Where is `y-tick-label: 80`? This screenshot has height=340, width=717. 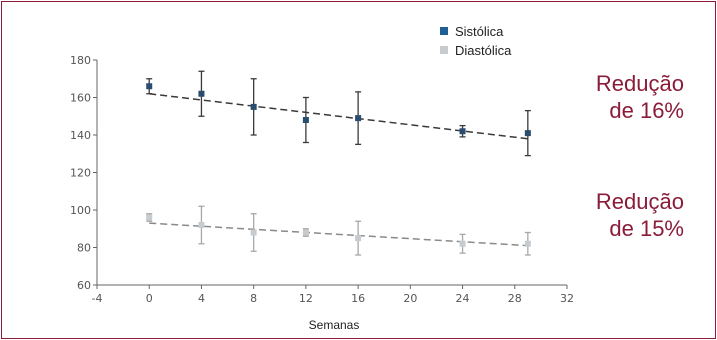 y-tick-label: 80 is located at coordinates (84, 248).